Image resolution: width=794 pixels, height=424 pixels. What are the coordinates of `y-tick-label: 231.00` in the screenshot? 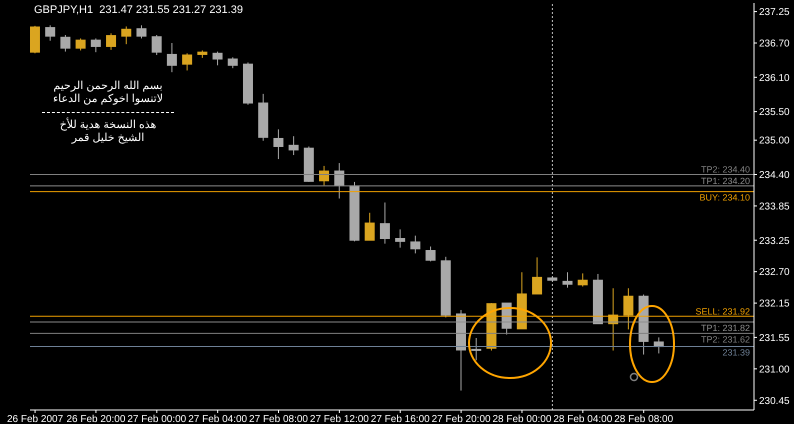 It's located at (774, 370).